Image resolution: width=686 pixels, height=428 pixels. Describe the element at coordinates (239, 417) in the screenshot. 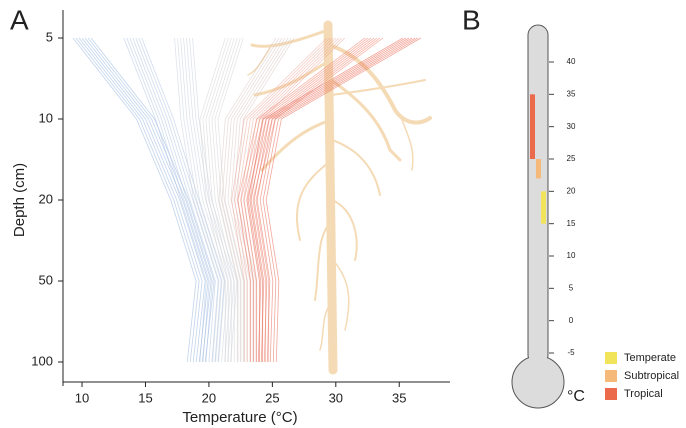

I see `x-axis-title: Temperature (°C)` at that location.